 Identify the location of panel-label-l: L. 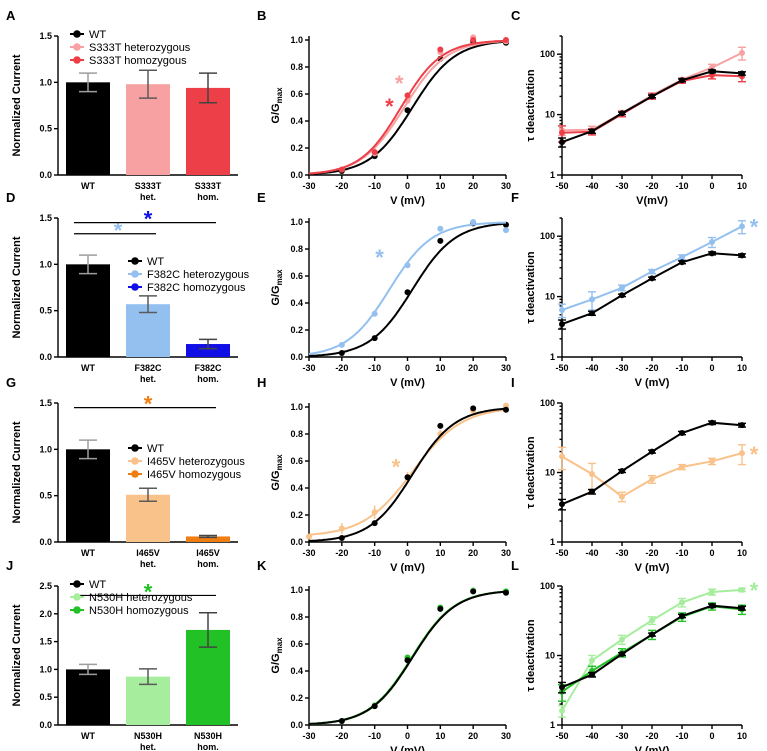
(515, 565).